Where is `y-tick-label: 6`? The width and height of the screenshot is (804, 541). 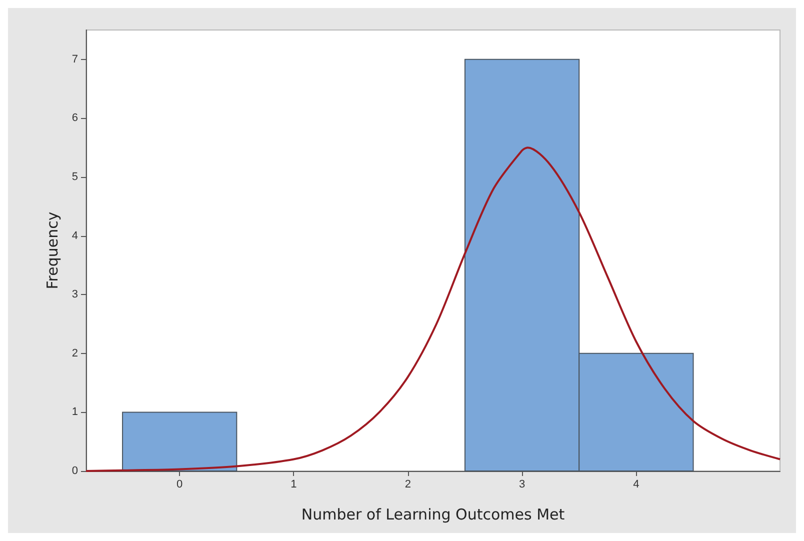
y-tick-label: 6 is located at coordinates (75, 118).